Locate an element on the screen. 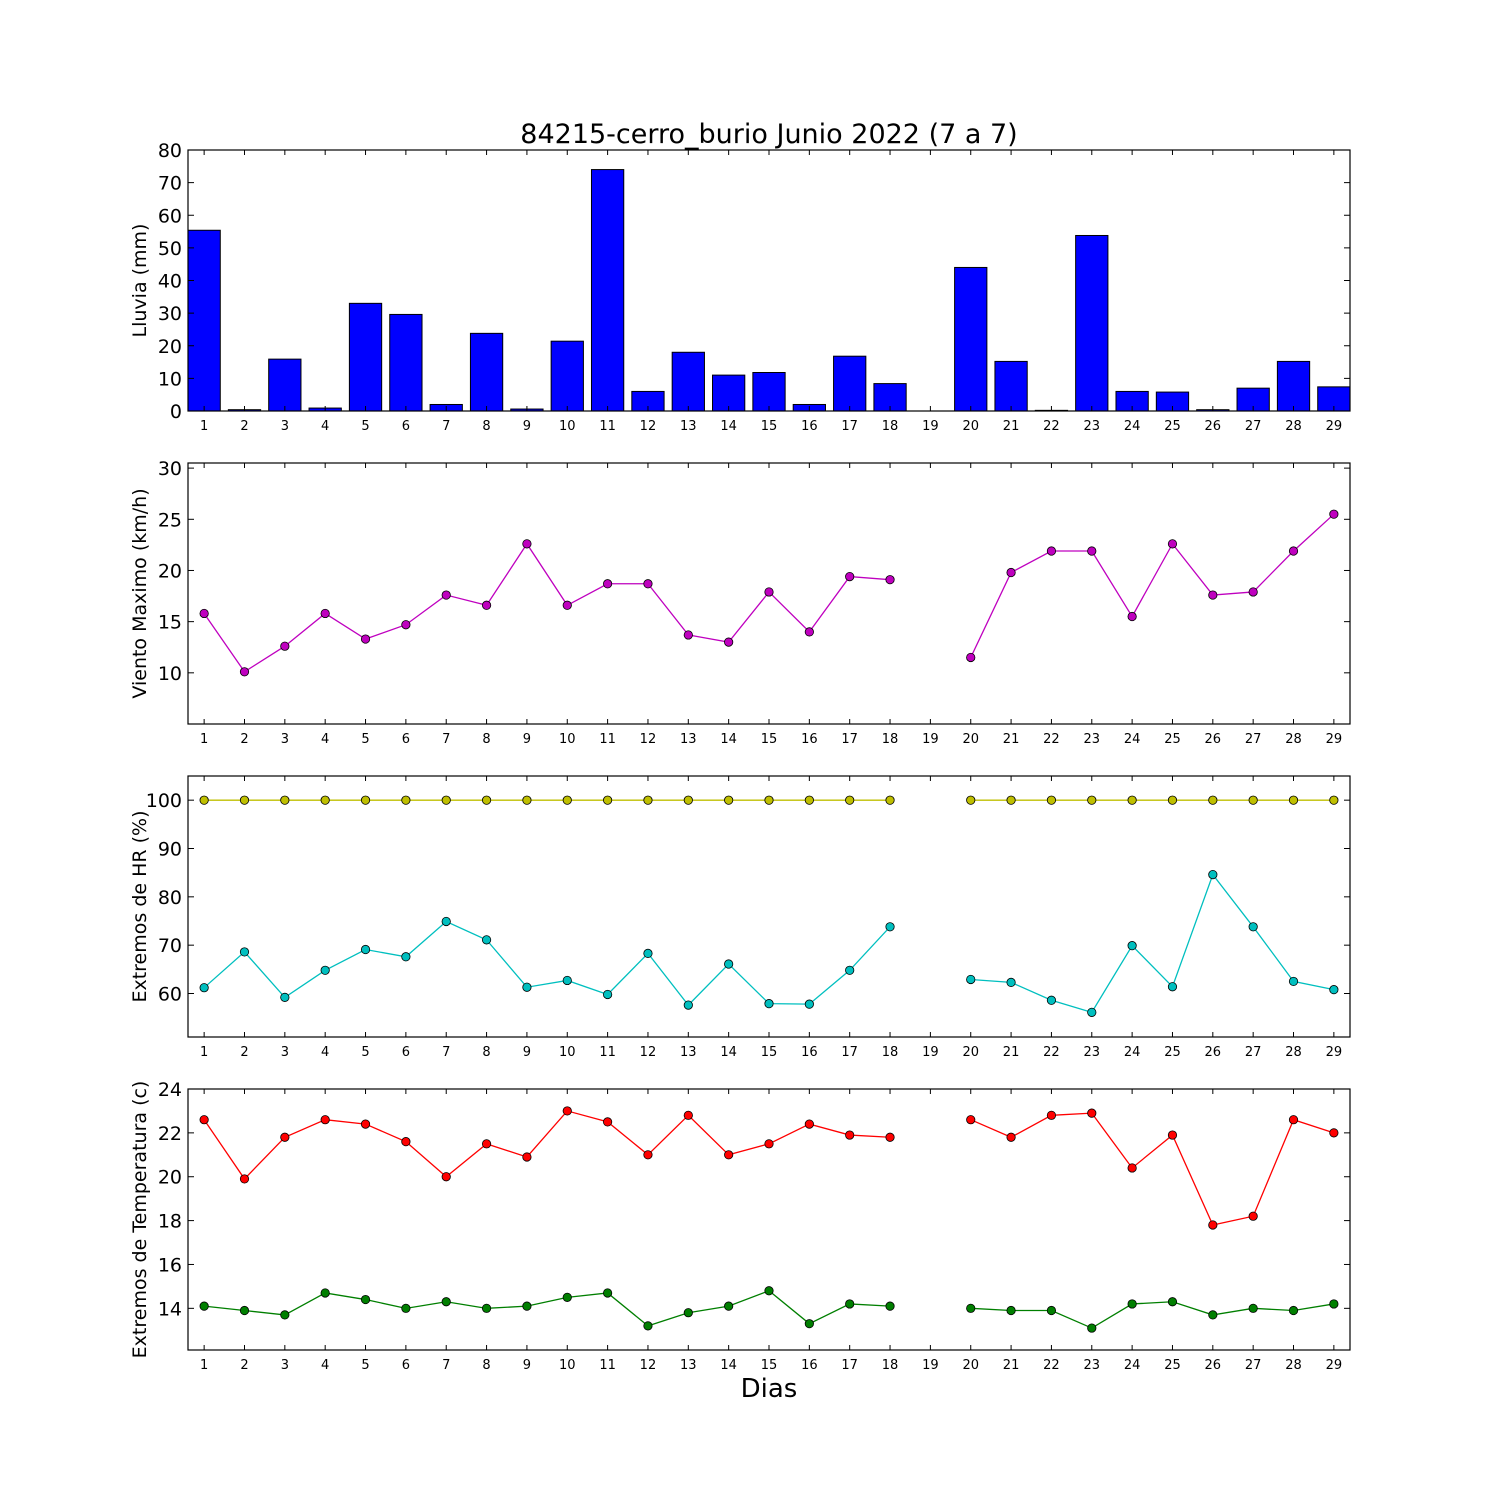 The height and width of the screenshot is (1500, 1500). x-tick-label: 13 is located at coordinates (688, 739).